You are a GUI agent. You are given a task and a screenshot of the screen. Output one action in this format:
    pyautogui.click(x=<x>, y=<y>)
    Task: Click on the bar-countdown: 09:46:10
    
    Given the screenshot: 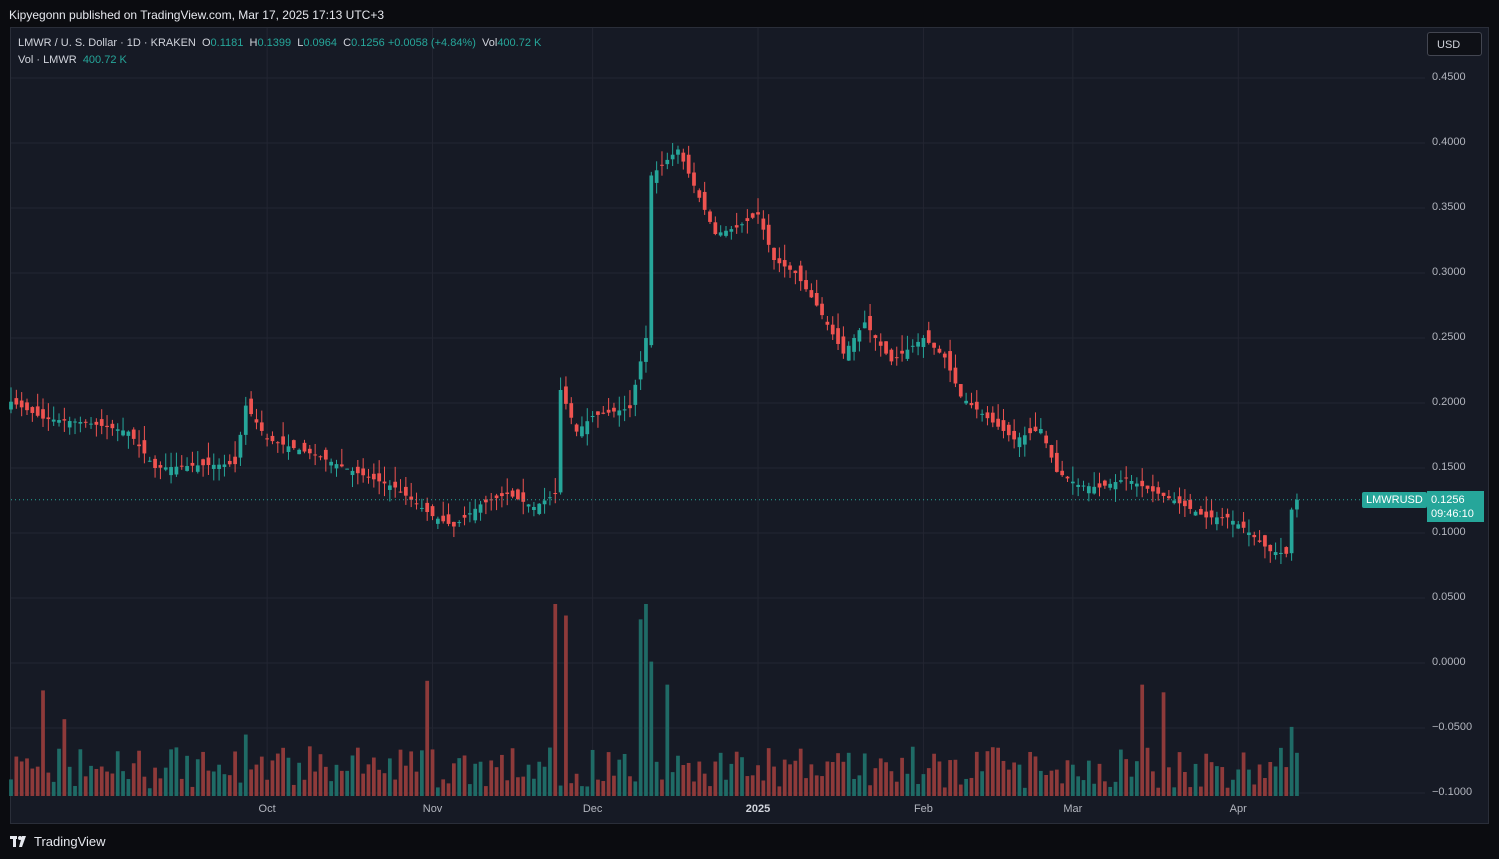 What is the action you would take?
    pyautogui.click(x=1452, y=514)
    